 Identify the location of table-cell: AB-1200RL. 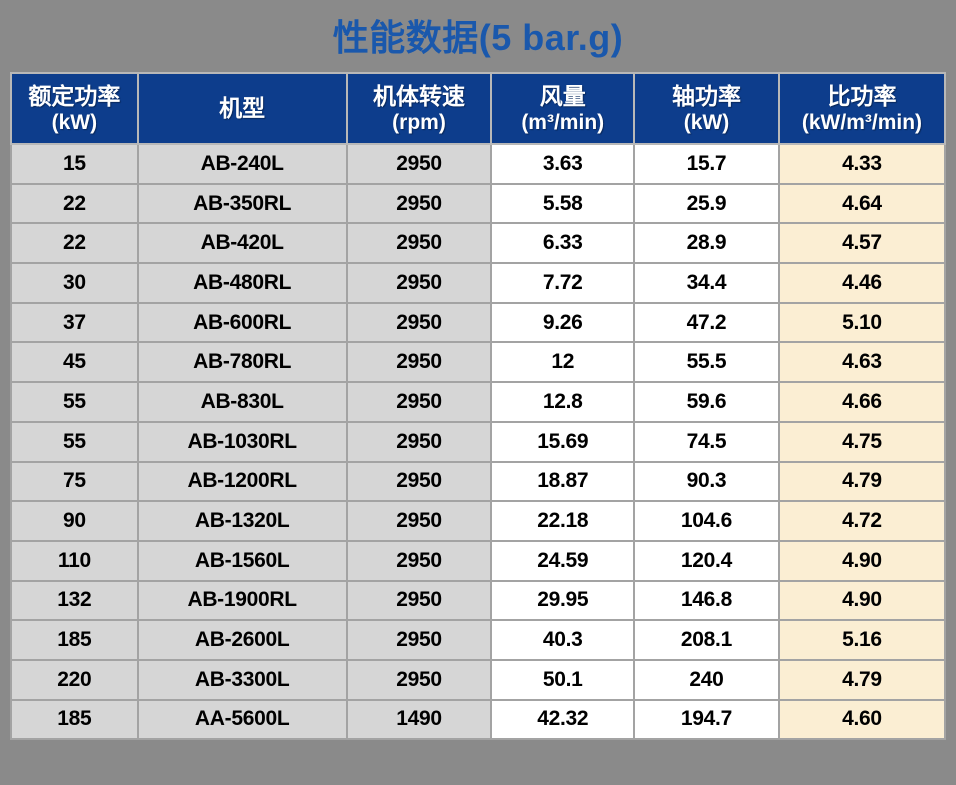
(242, 481).